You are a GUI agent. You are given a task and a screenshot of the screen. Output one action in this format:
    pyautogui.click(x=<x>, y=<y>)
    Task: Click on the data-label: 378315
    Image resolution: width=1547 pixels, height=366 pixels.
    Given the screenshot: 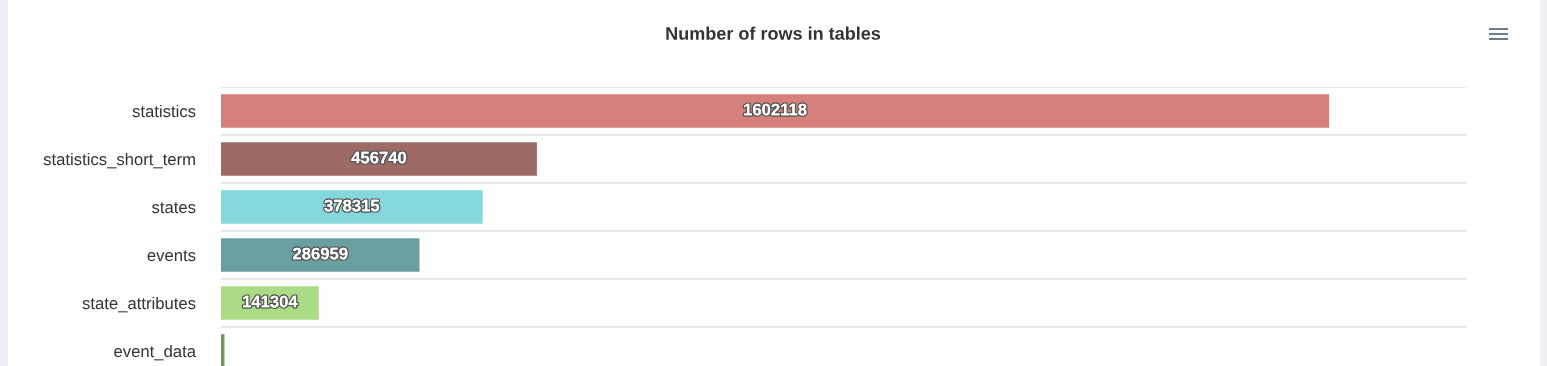 What is the action you would take?
    pyautogui.click(x=352, y=205)
    